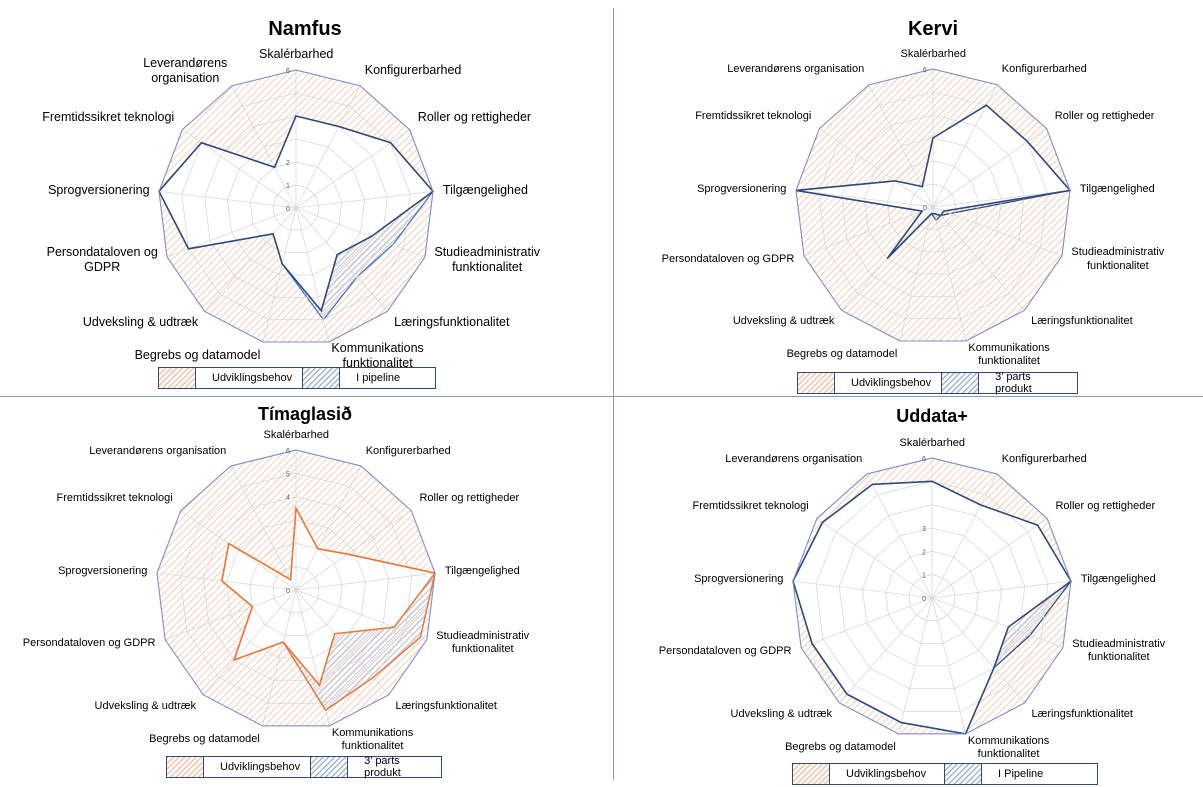 The width and height of the screenshot is (1203, 787). What do you see at coordinates (1105, 506) in the screenshot?
I see `axis-label-roller-og-rettigheder: Roller og rettigheder` at bounding box center [1105, 506].